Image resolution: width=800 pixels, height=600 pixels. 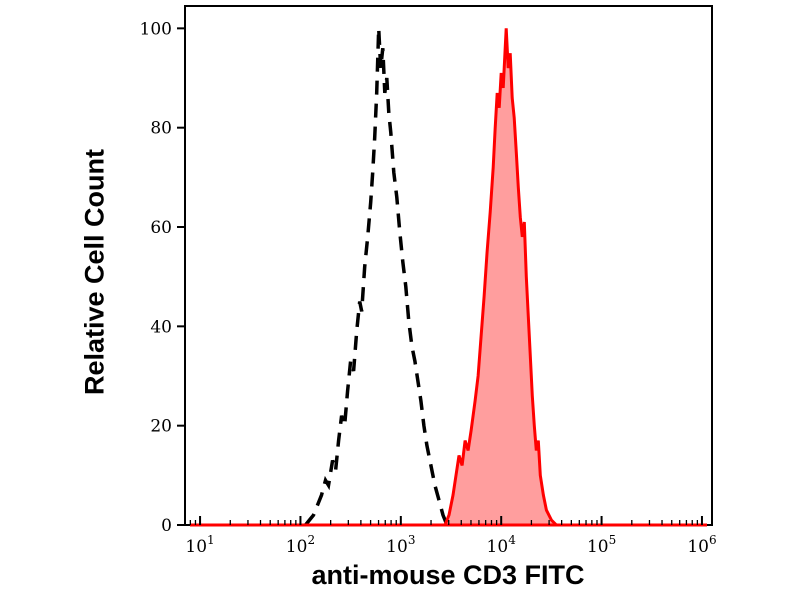 I want to click on y-tick-label: 40, so click(x=161, y=327).